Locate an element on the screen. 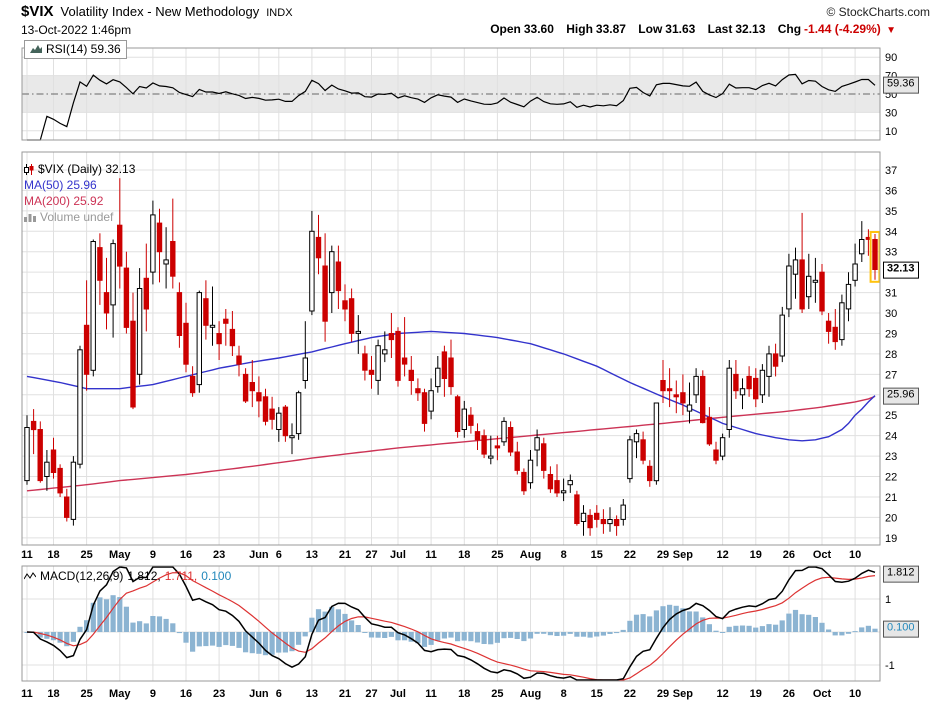  volume-bars-icon is located at coordinates (30, 217).